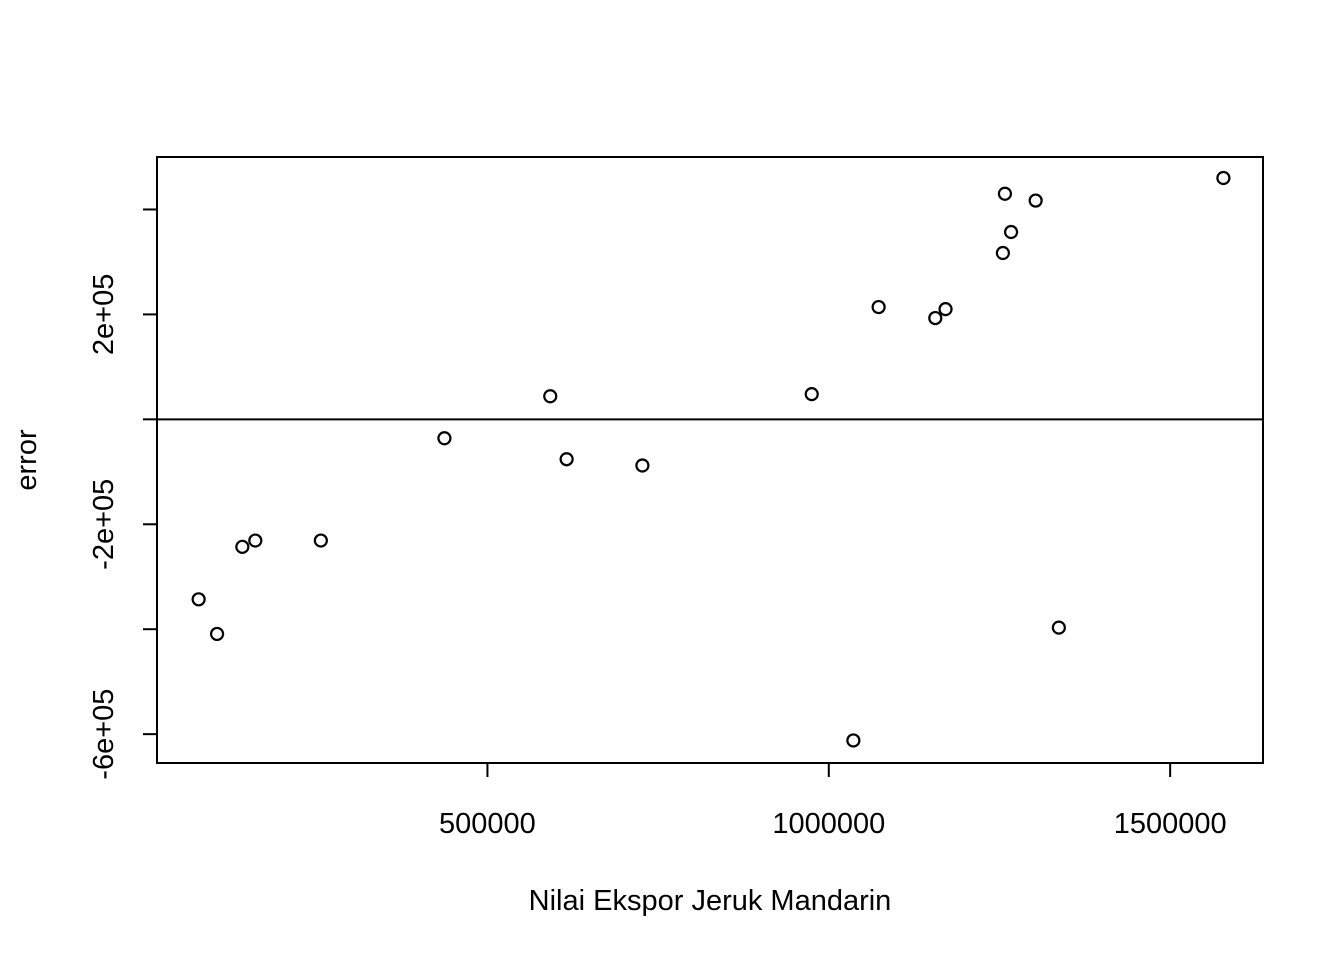  What do you see at coordinates (104, 314) in the screenshot?
I see `y-tick-label: 2e+05` at bounding box center [104, 314].